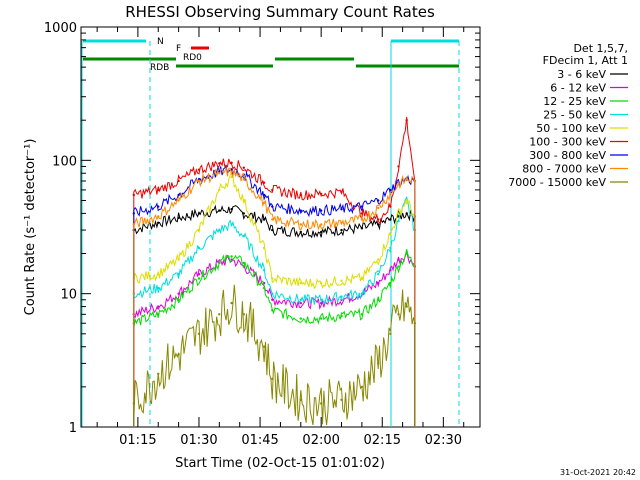 Image resolution: width=640 pixels, height=480 pixels. What do you see at coordinates (585, 60) in the screenshot?
I see `legend-header-2: FDecim 1, Att 1` at bounding box center [585, 60].